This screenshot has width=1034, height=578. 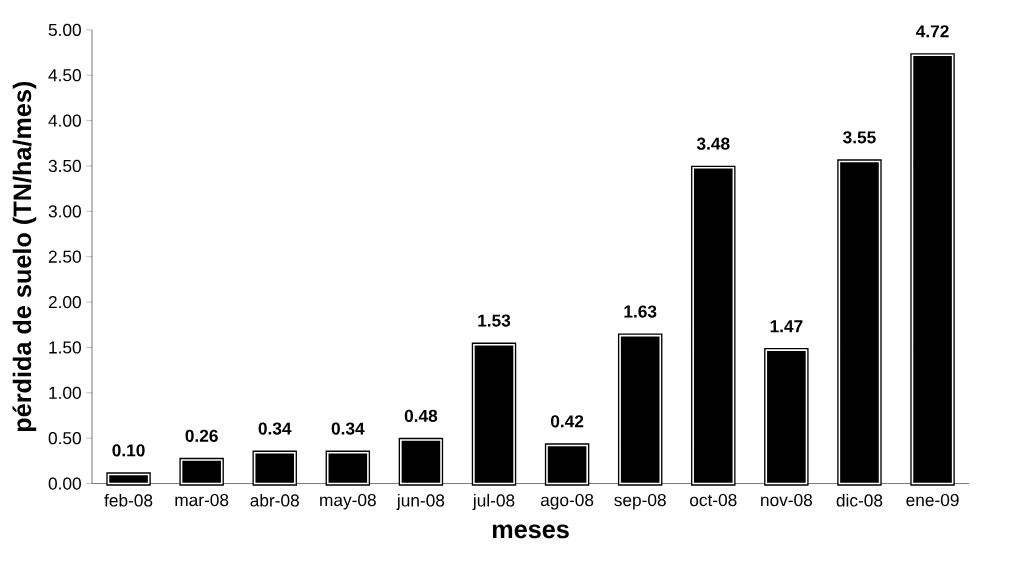 What do you see at coordinates (24, 256) in the screenshot?
I see `y-axis-title: pérdida de suelo (TN/ha/mes)` at bounding box center [24, 256].